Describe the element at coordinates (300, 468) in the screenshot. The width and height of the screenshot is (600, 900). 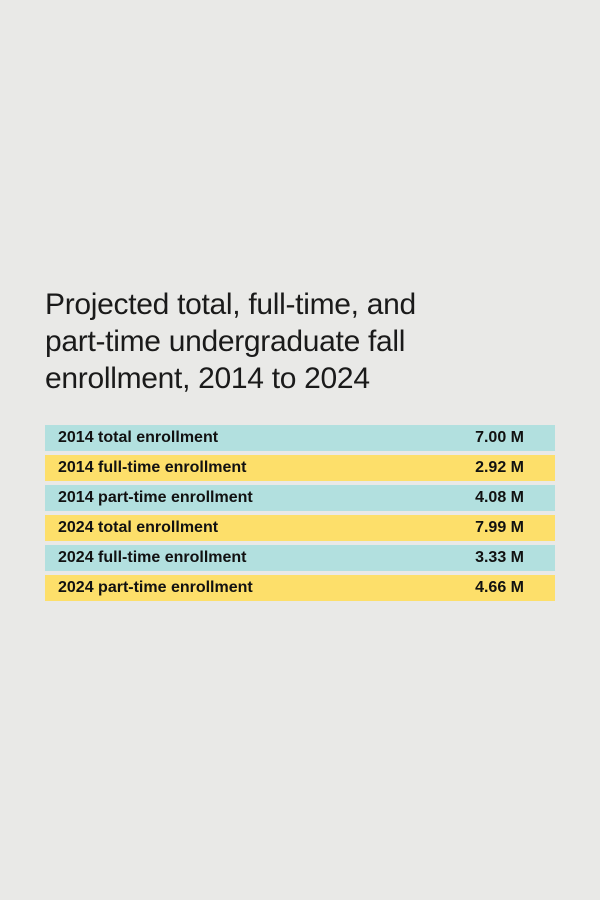
I see `table-row: 2014 full-time enrollment 2.92 M` at that location.